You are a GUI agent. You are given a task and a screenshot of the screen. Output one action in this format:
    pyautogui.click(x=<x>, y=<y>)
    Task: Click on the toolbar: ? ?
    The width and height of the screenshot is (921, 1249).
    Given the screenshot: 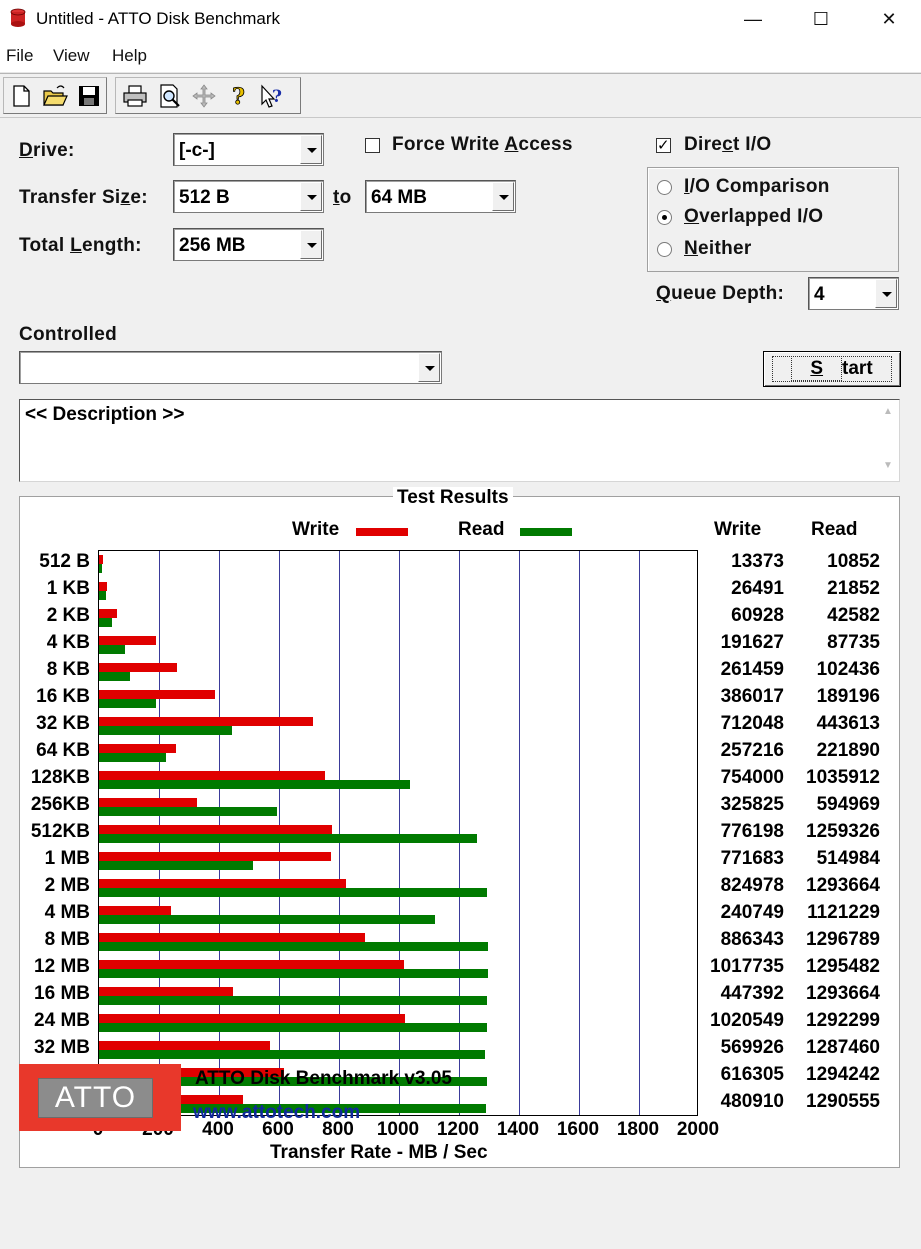 What is the action you would take?
    pyautogui.click(x=460, y=96)
    